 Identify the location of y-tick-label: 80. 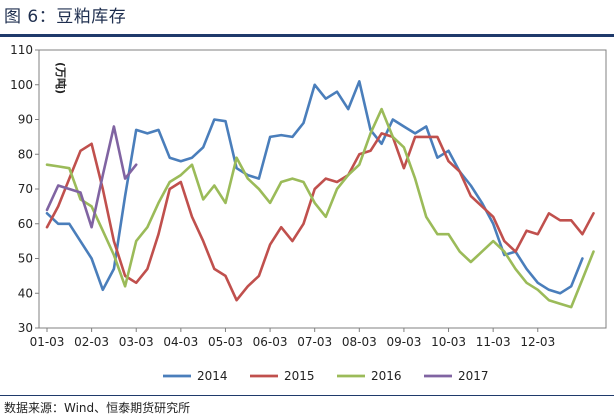
(25, 154).